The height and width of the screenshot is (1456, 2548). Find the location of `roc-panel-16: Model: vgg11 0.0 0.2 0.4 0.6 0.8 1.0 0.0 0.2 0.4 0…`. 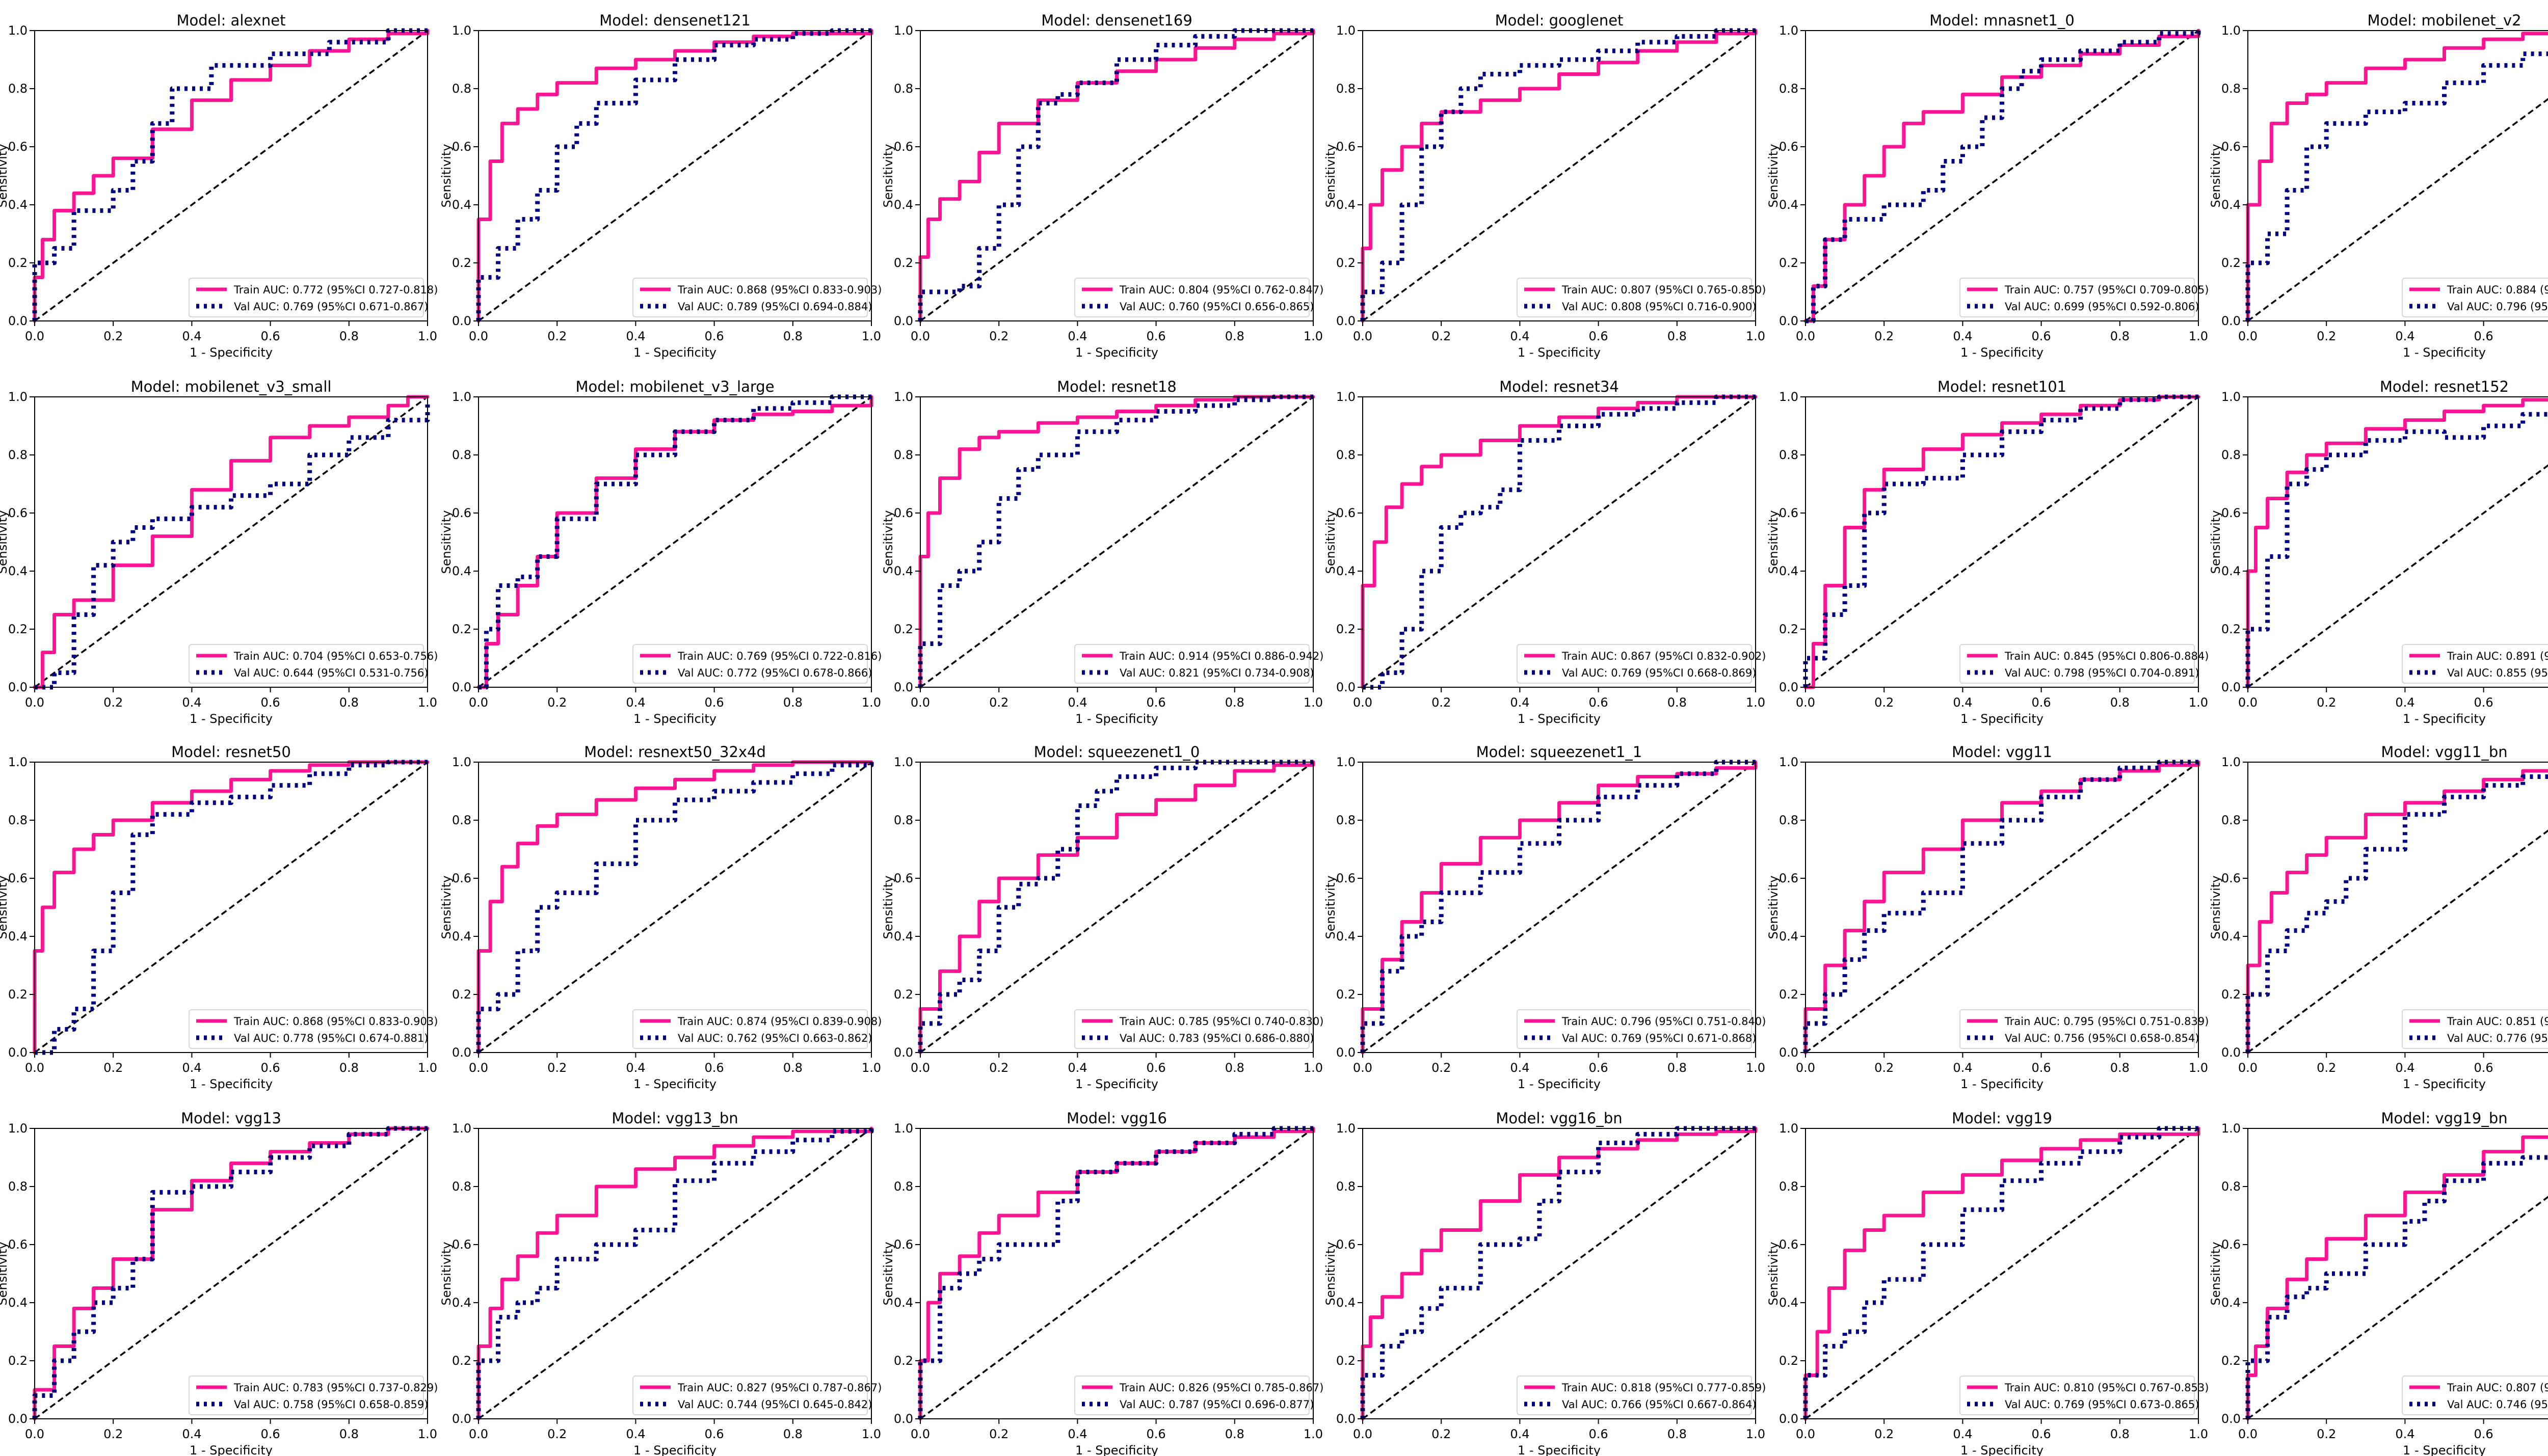

roc-panel-16: Model: vgg11 0.0 0.2 0.4 0.6 0.8 1.0 0.0 0.2 0.4 0… is located at coordinates (1987, 917).